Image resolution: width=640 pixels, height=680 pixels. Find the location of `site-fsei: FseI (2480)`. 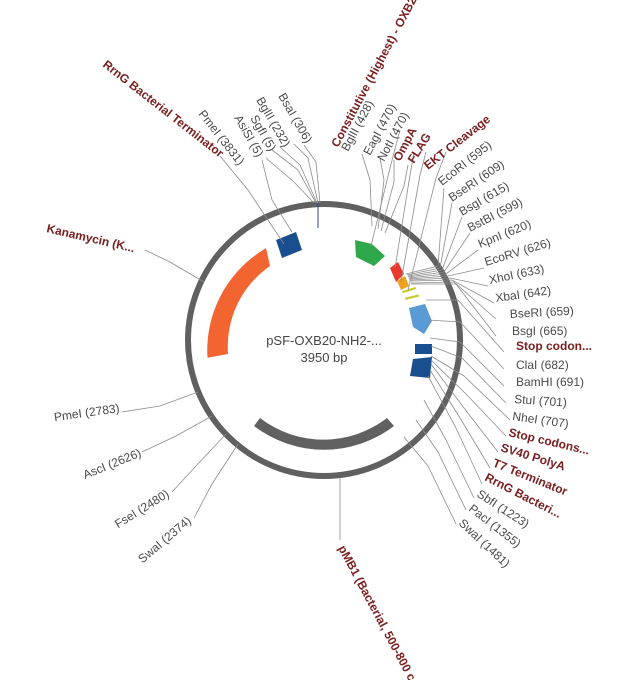

site-fsei: FseI (2480) is located at coordinates (141, 509).